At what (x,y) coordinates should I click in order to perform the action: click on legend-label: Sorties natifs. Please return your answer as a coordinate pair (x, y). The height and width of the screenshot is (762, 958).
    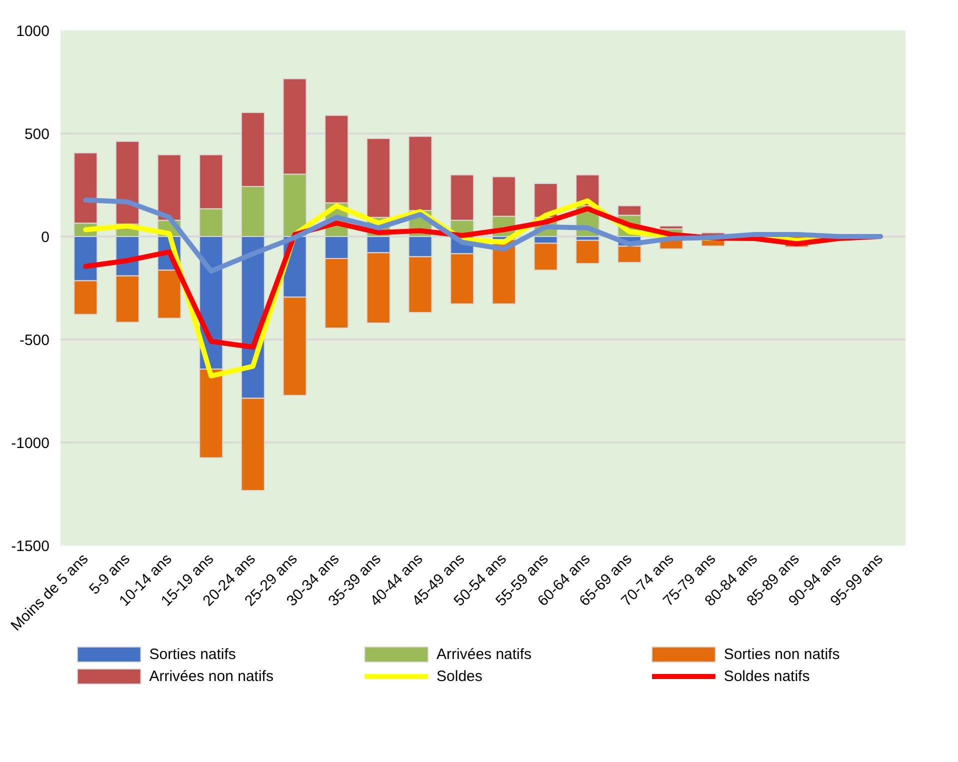
    Looking at the image, I should click on (192, 654).